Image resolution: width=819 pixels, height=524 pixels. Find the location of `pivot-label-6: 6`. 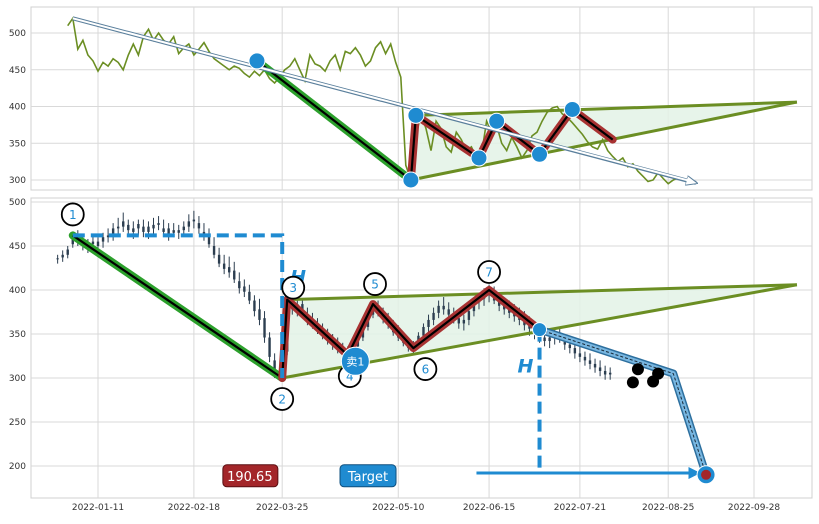

pivot-label-6: 6 is located at coordinates (426, 370).